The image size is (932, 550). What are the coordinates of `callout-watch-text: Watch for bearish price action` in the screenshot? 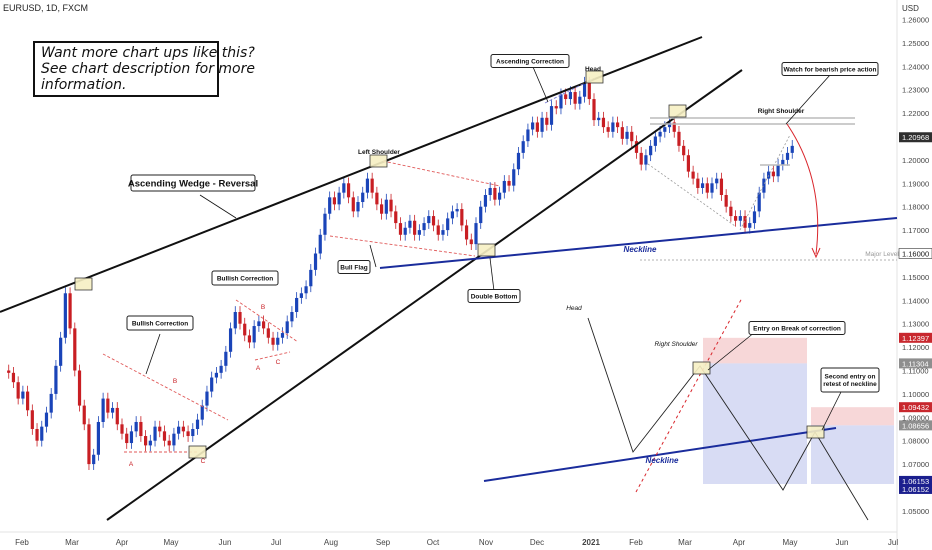 It's located at (830, 69).